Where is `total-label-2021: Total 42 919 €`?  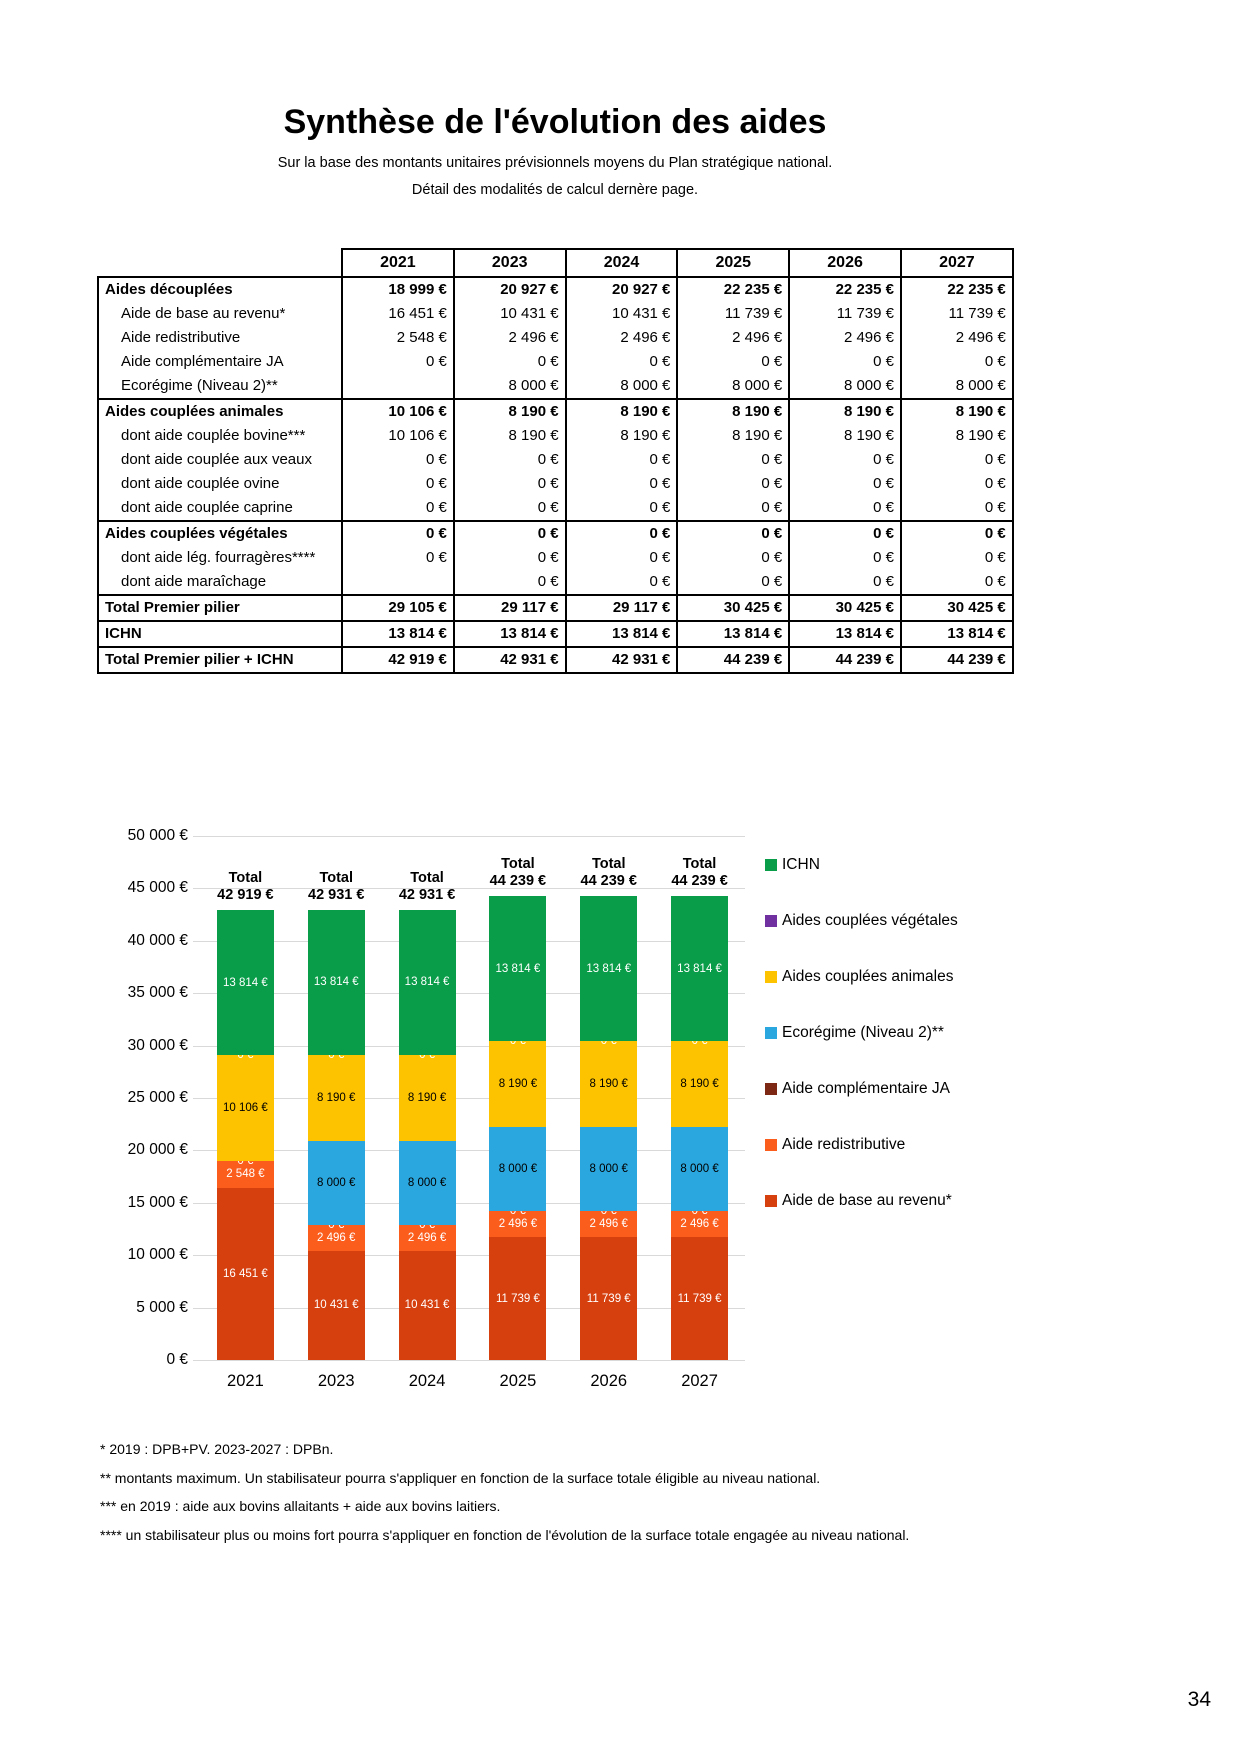
total-label-2021: Total 42 919 € is located at coordinates (245, 887).